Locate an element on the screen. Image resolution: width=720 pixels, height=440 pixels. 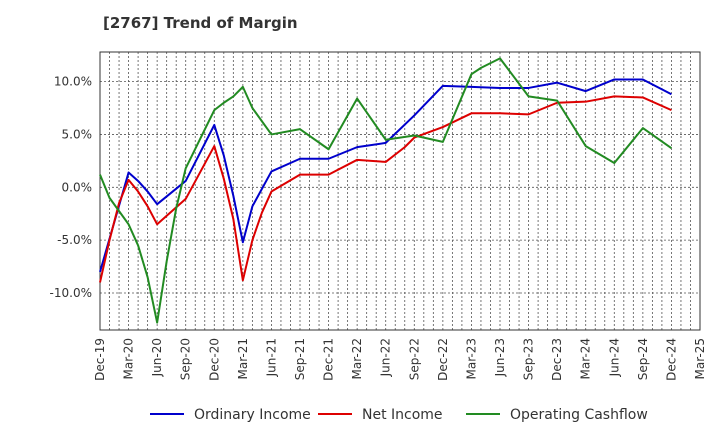
x-tick-label: Sep-23 is located at coordinates (529, 359).